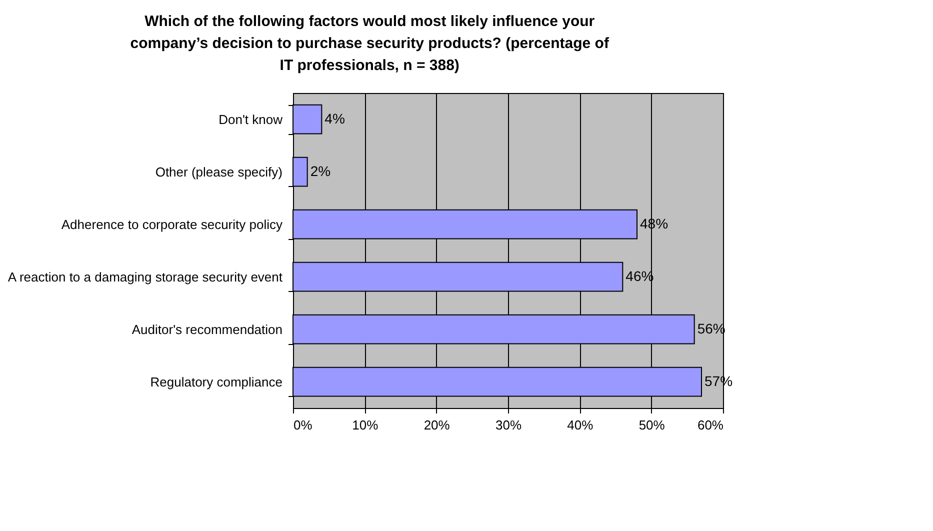 The image size is (933, 531). What do you see at coordinates (334, 118) in the screenshot?
I see `data-label: 4%` at bounding box center [334, 118].